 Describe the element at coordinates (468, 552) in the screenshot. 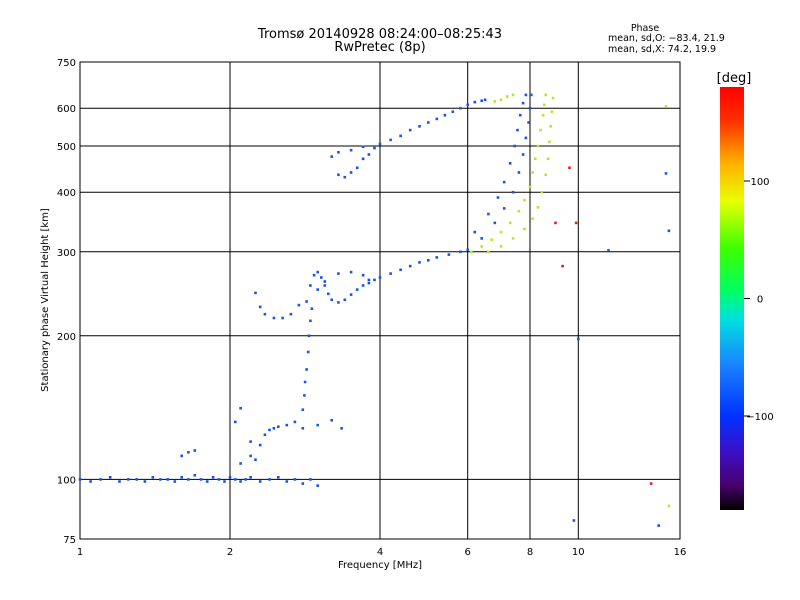

I see `x-tick-label: 6` at that location.